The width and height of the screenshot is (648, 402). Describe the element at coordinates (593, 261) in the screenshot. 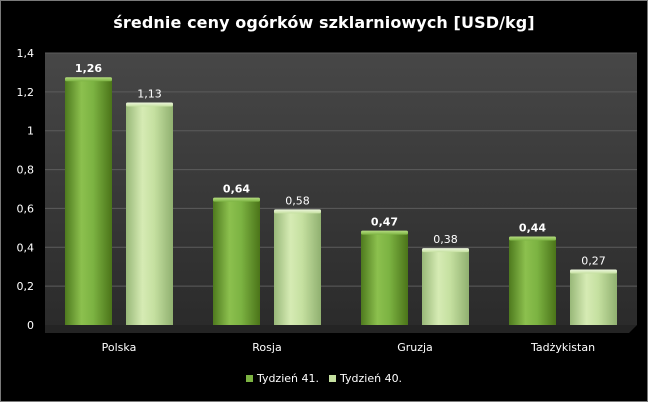

I see `data-label: 0,27` at that location.